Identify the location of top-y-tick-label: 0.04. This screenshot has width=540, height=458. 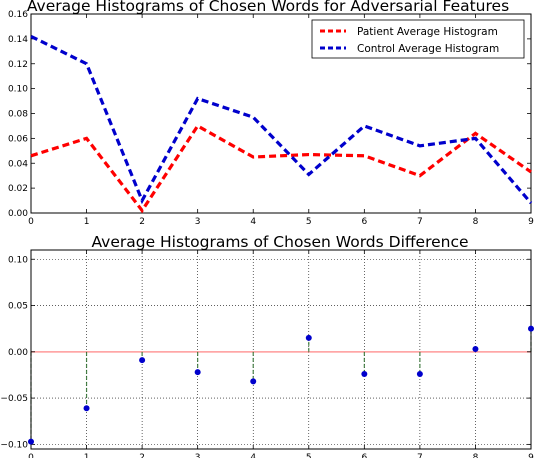
(18, 164).